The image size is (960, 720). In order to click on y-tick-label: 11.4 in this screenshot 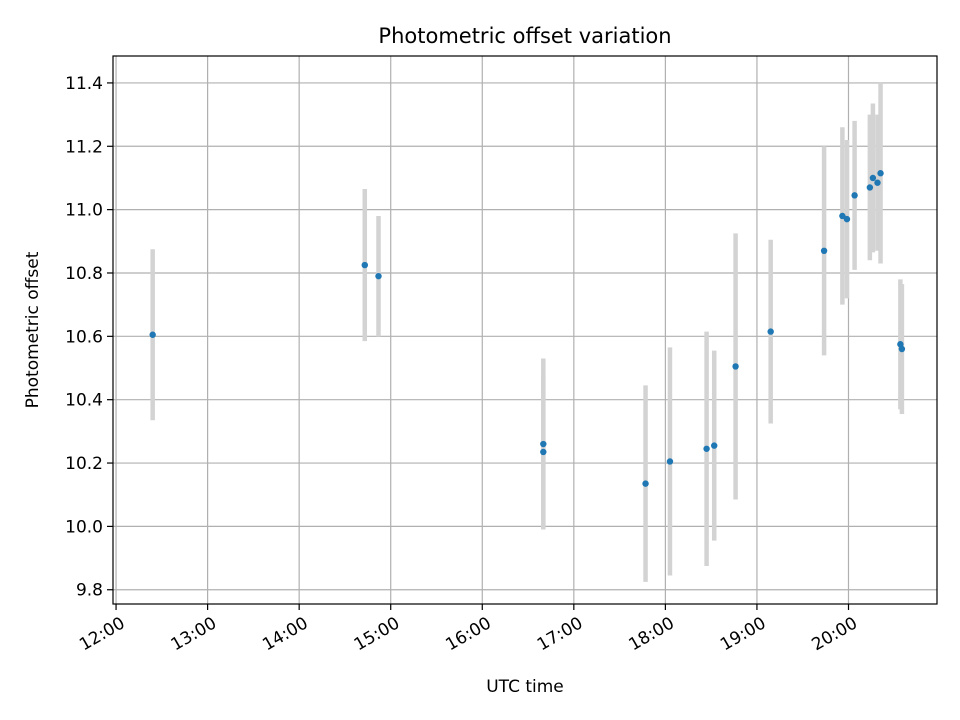, I will do `click(84, 84)`.